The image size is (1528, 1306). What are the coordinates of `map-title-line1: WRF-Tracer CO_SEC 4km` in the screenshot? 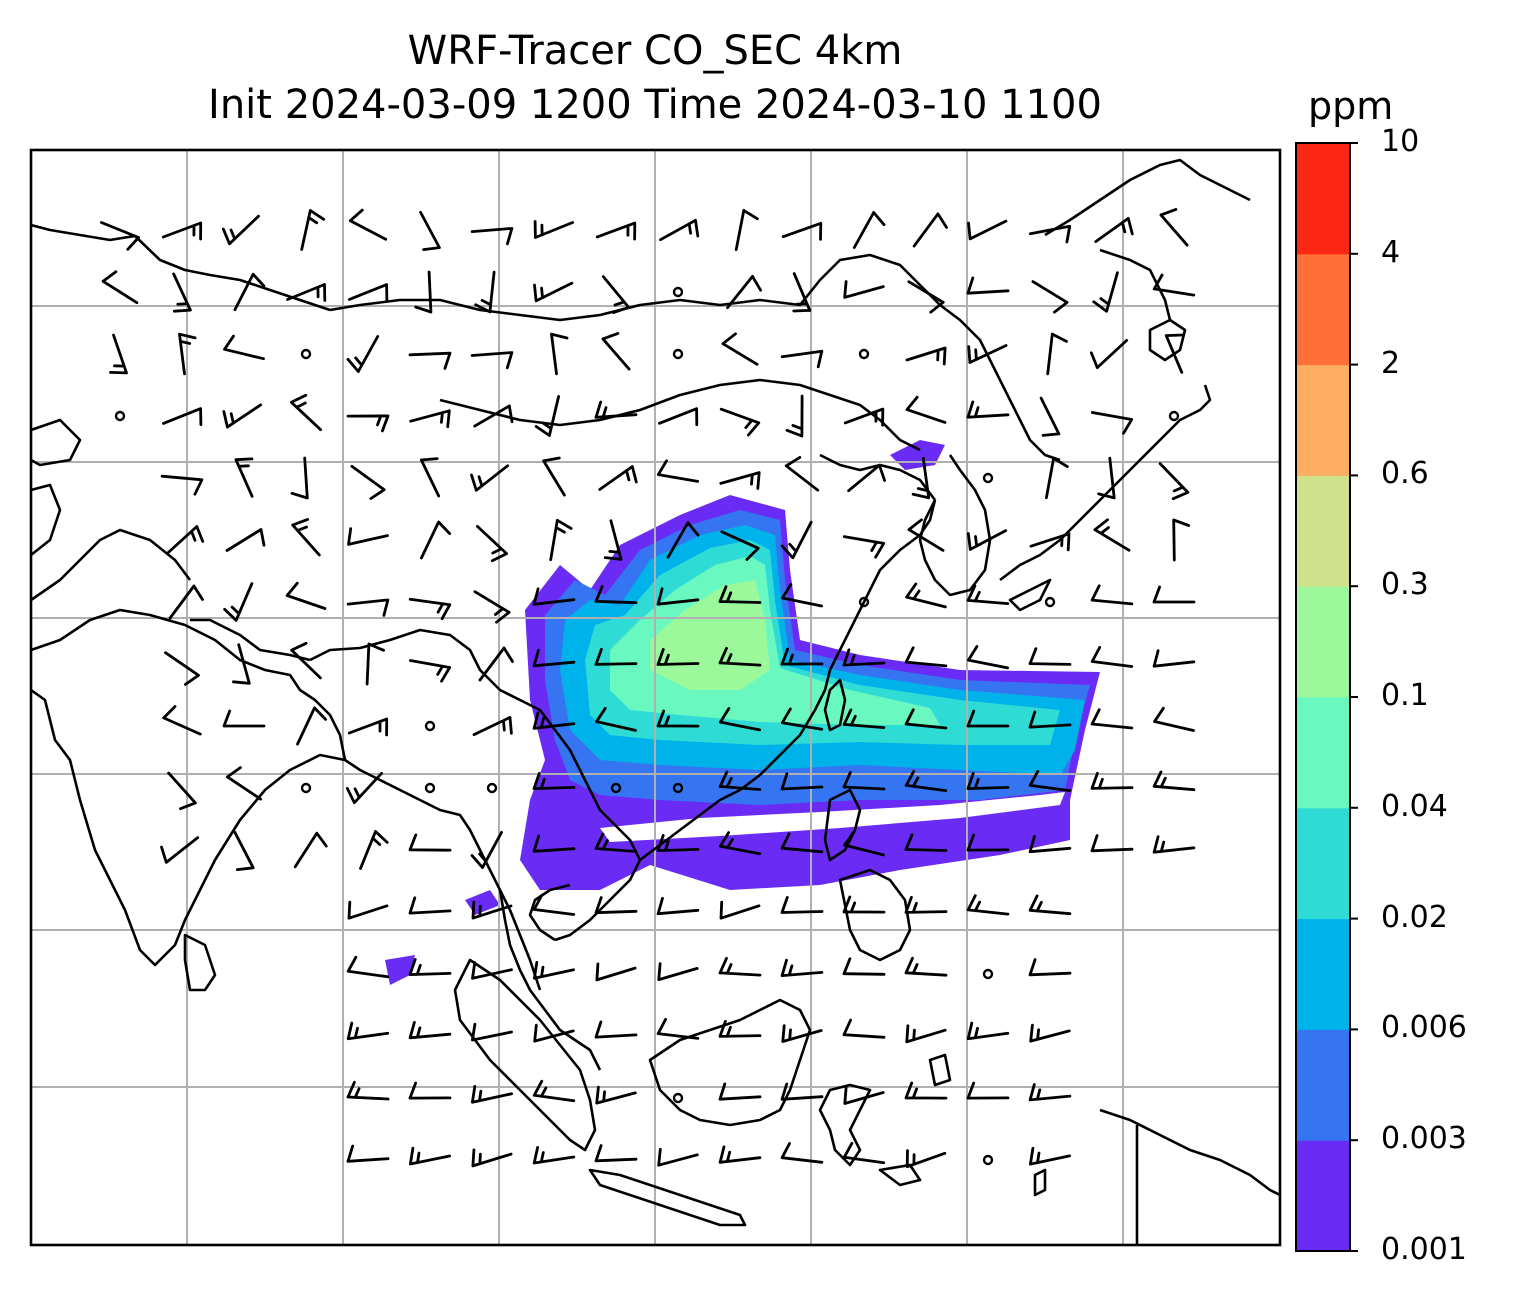 It's located at (655, 51).